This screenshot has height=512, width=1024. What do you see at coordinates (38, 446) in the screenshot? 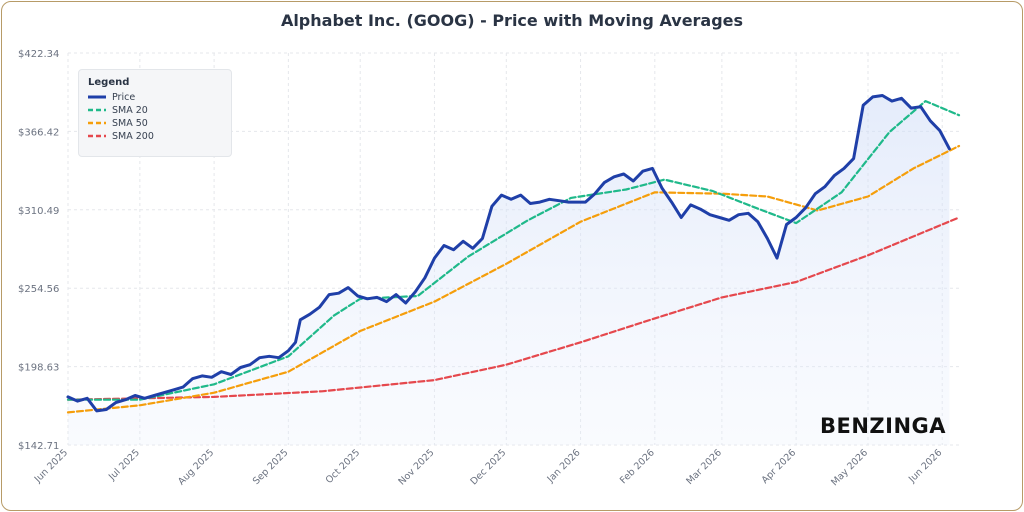
I see `y-tick-label: $142.71` at bounding box center [38, 446].